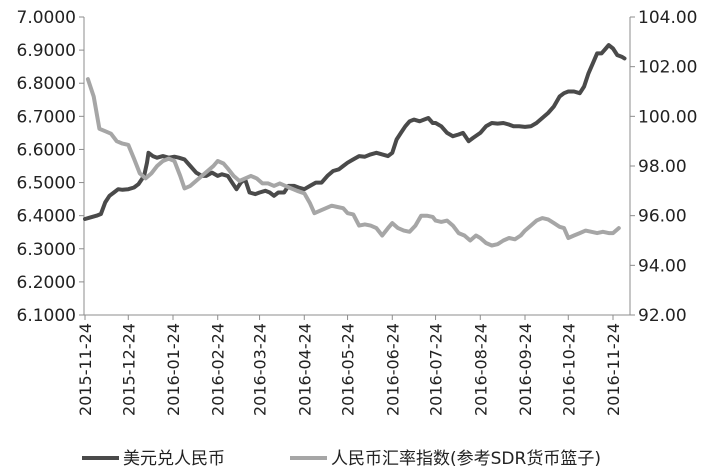 The width and height of the screenshot is (715, 476). Describe the element at coordinates (662, 266) in the screenshot. I see `right-tick-label: 94.00` at that location.